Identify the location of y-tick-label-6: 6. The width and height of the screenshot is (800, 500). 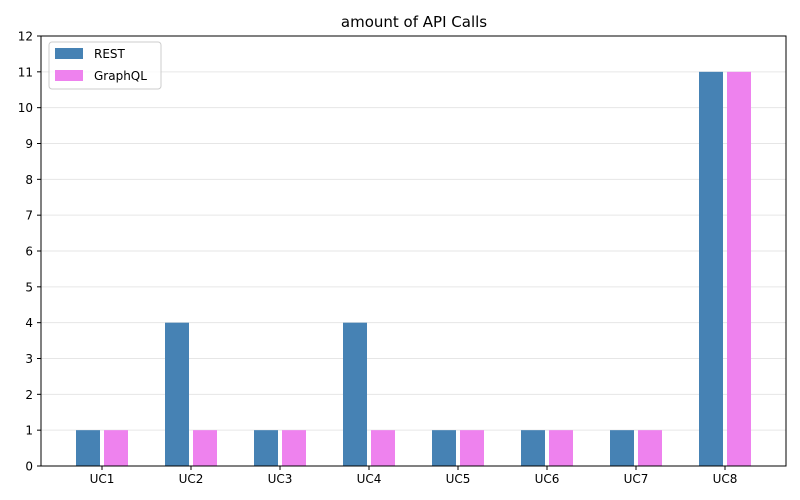
(29, 252).